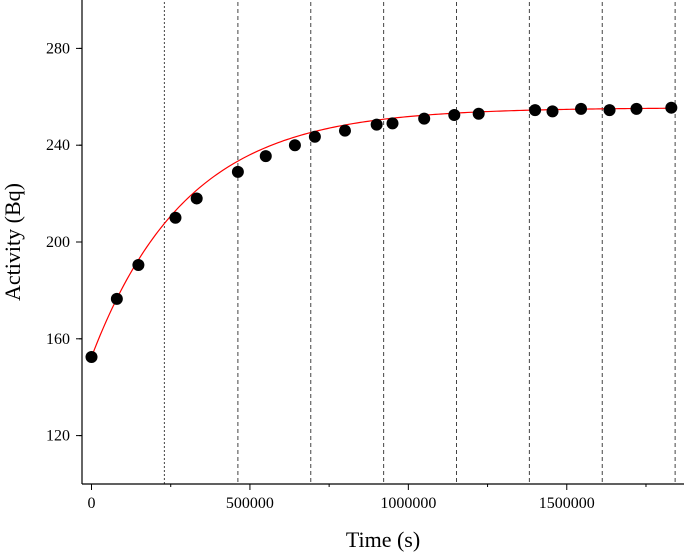  Describe the element at coordinates (58, 242) in the screenshot. I see `y-tick-label: 200` at that location.